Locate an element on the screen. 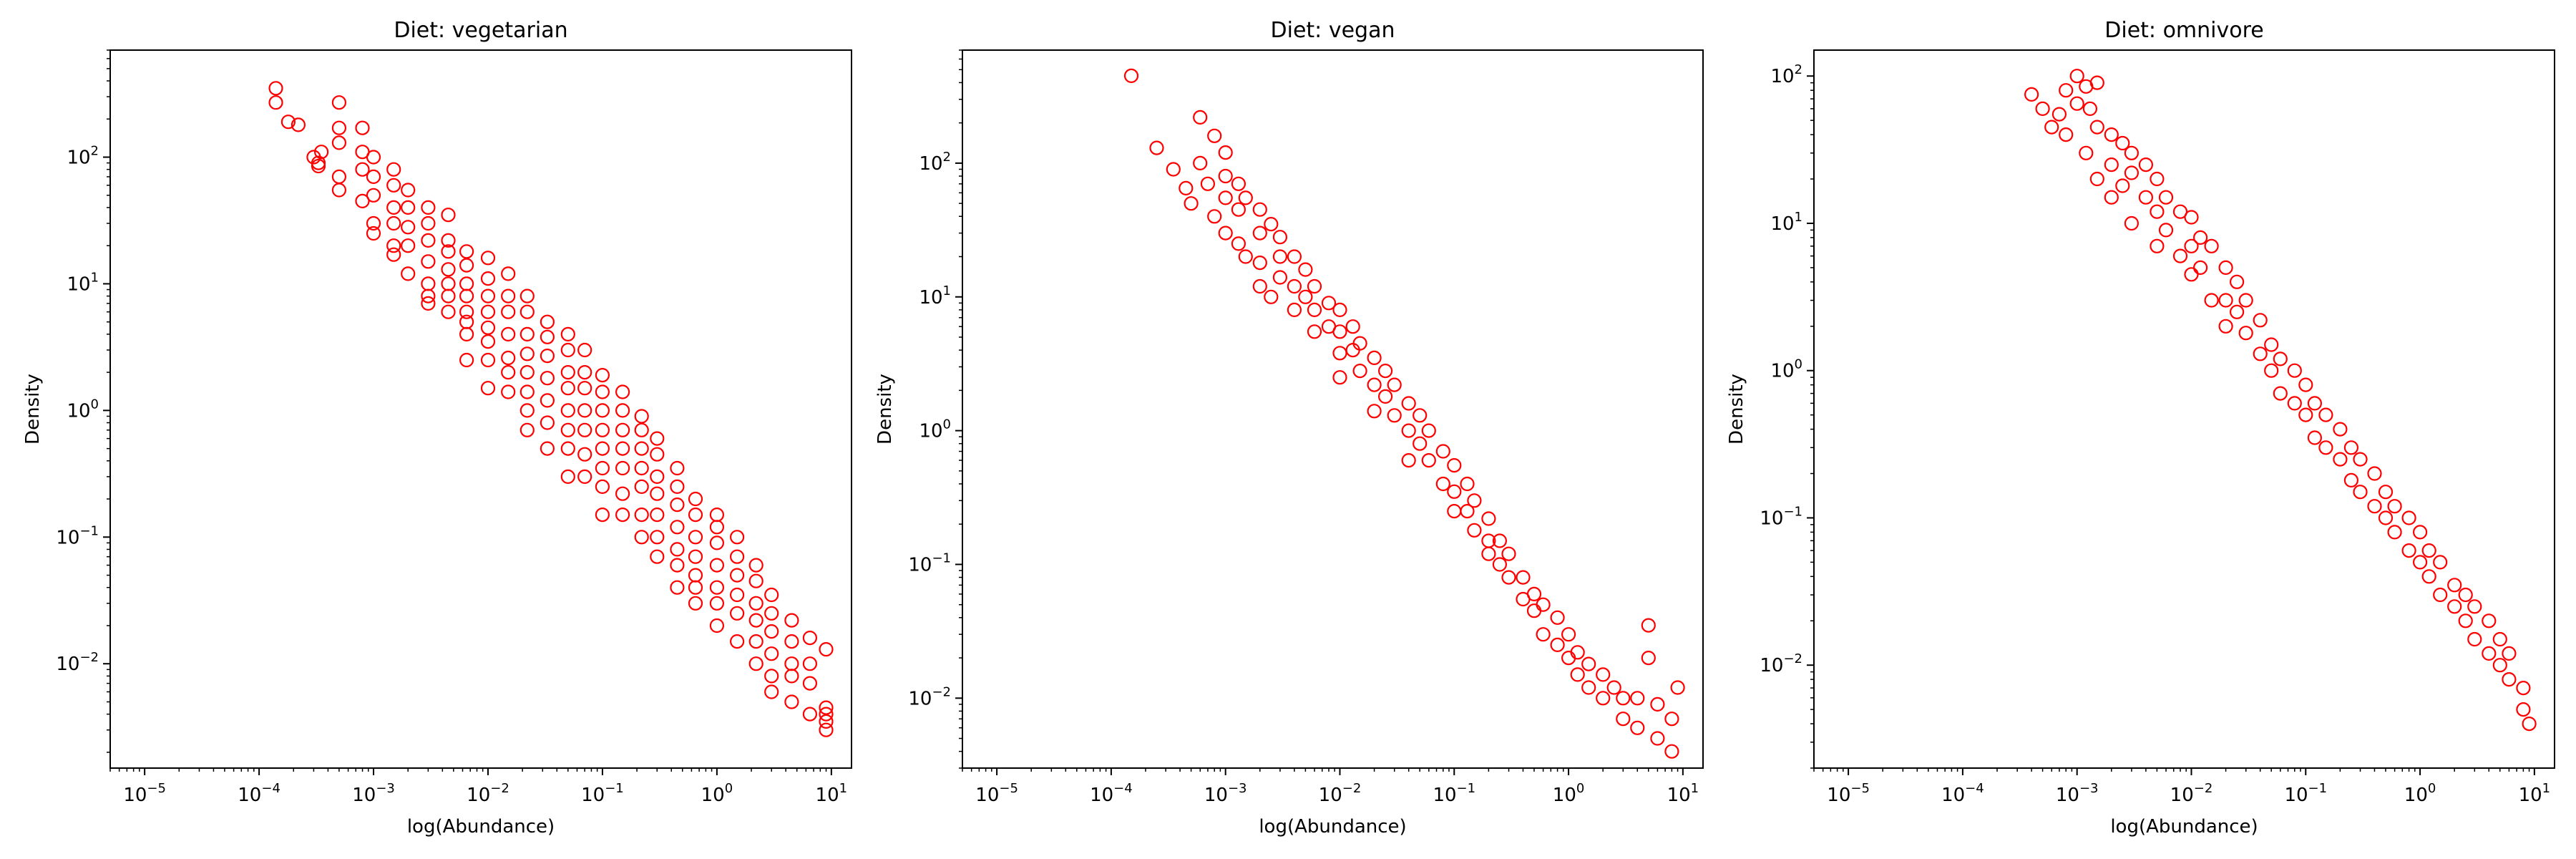  x-tick-label: 10⁰ is located at coordinates (2420, 793).